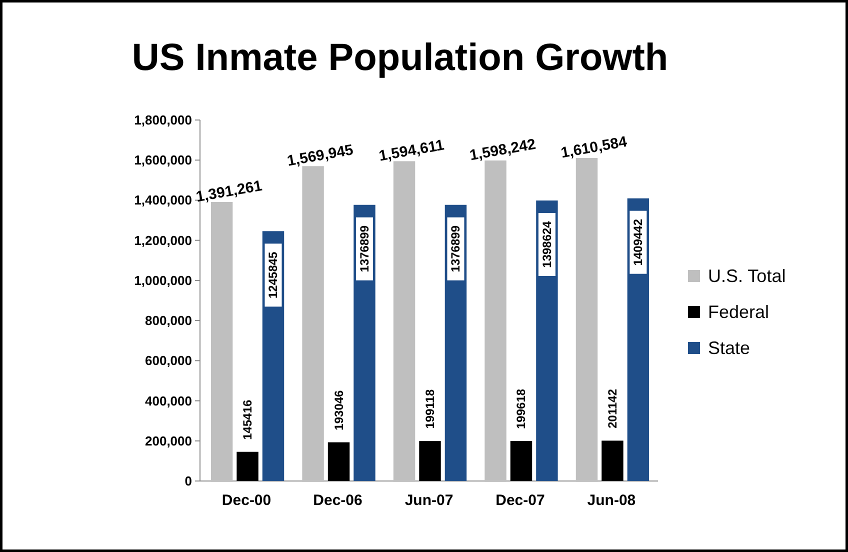  What do you see at coordinates (168, 400) in the screenshot?
I see `y-tick-label: 400,000` at bounding box center [168, 400].